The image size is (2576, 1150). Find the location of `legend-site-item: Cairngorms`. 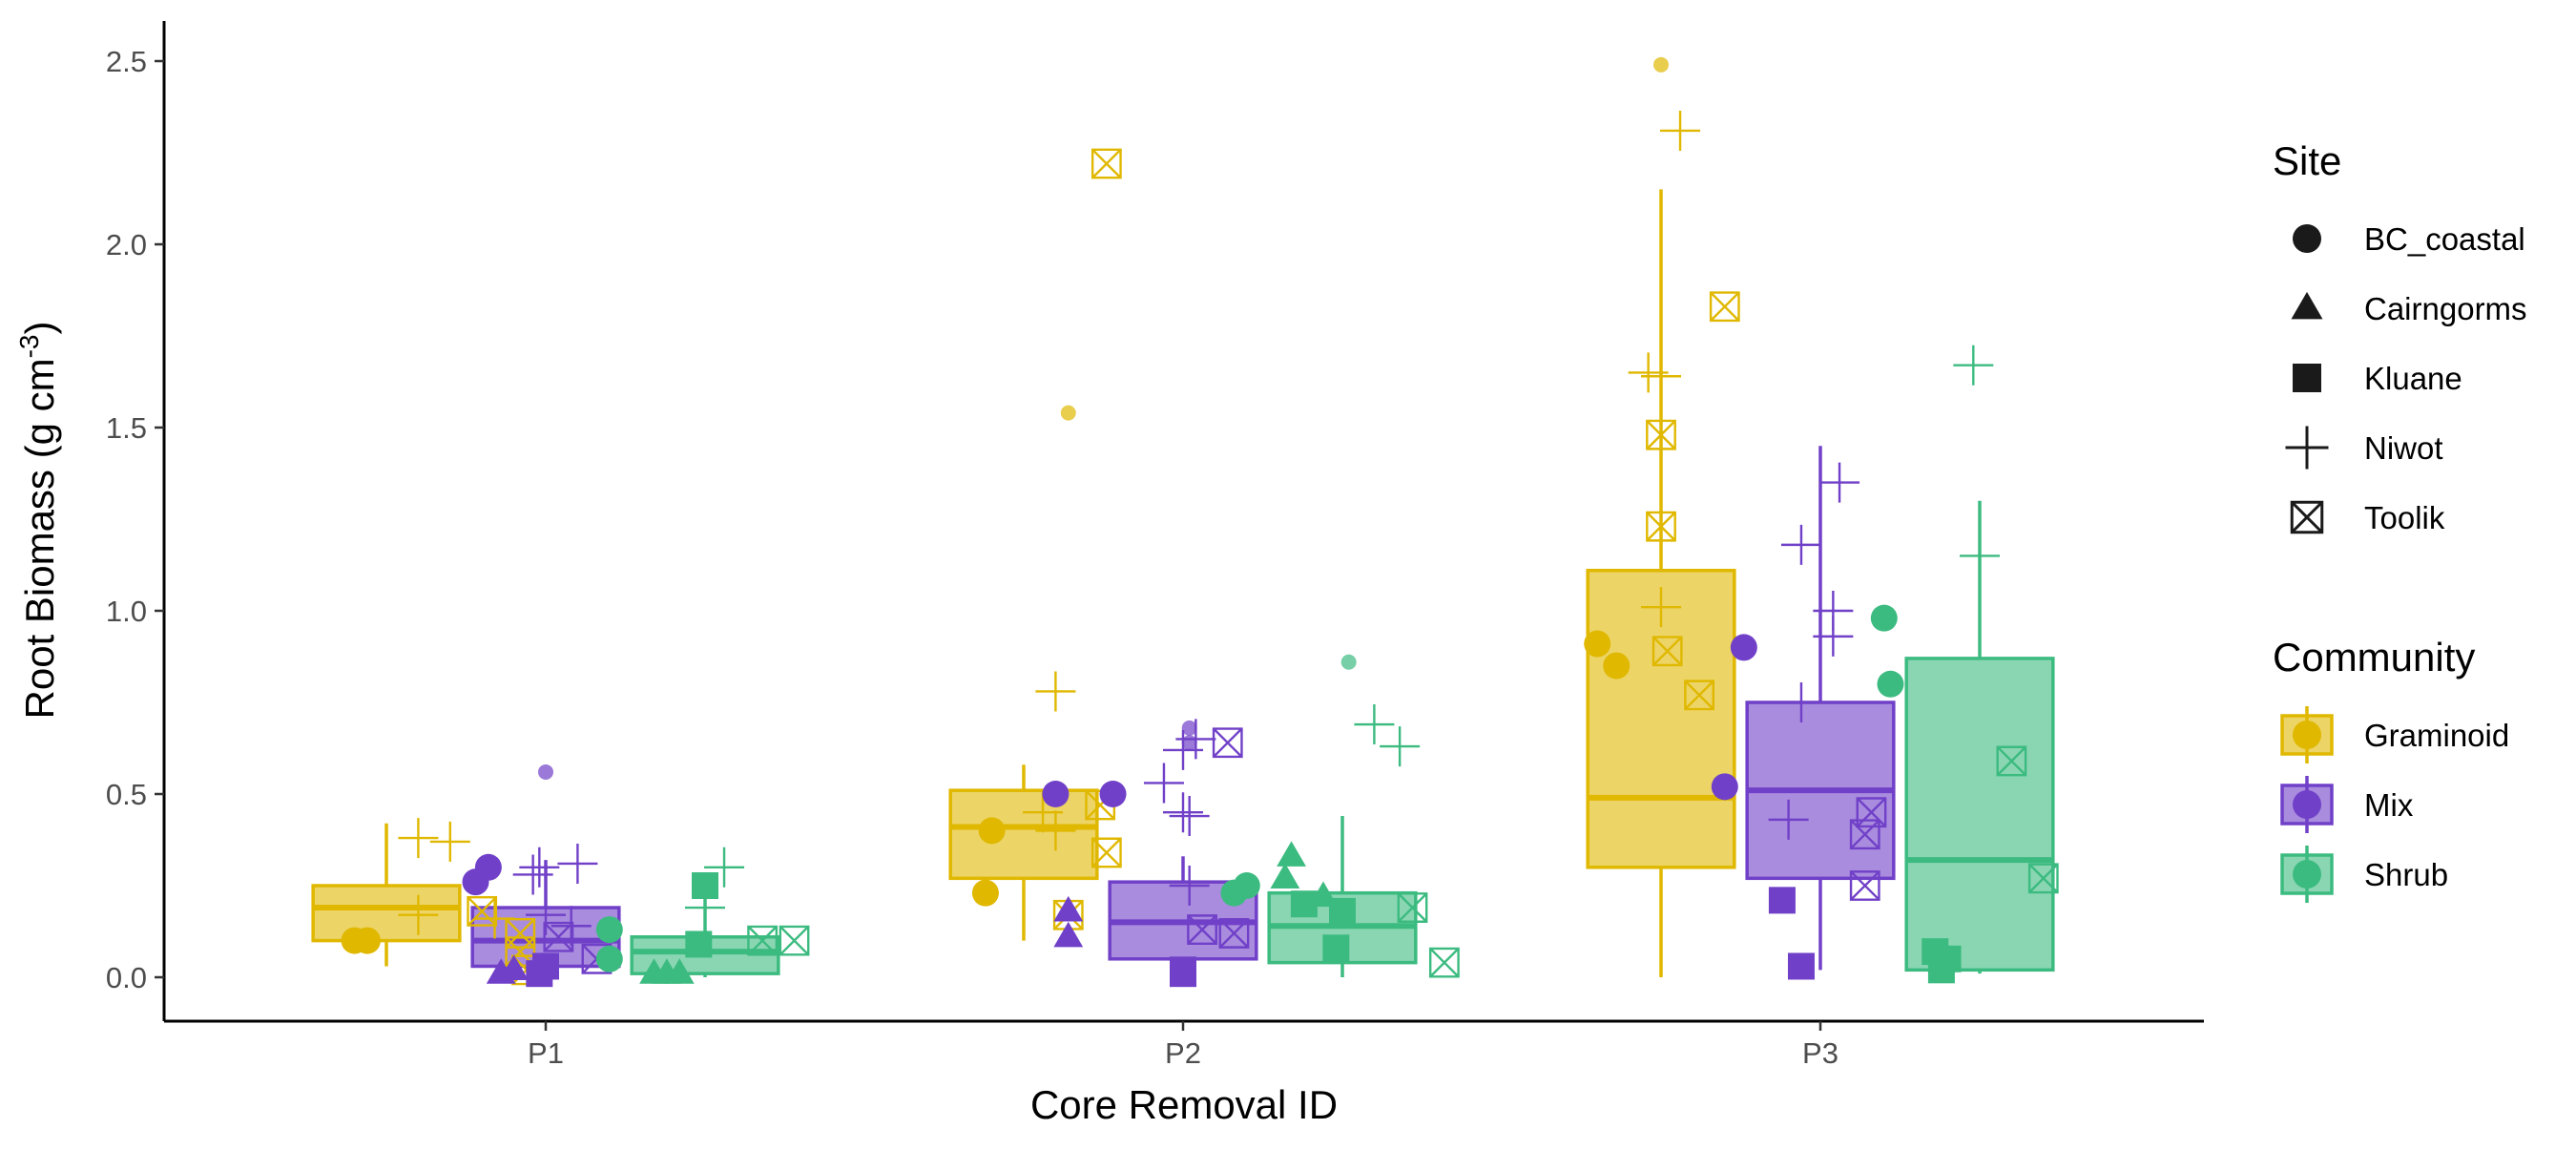

legend-site-item: Cairngorms is located at coordinates (2409, 308).